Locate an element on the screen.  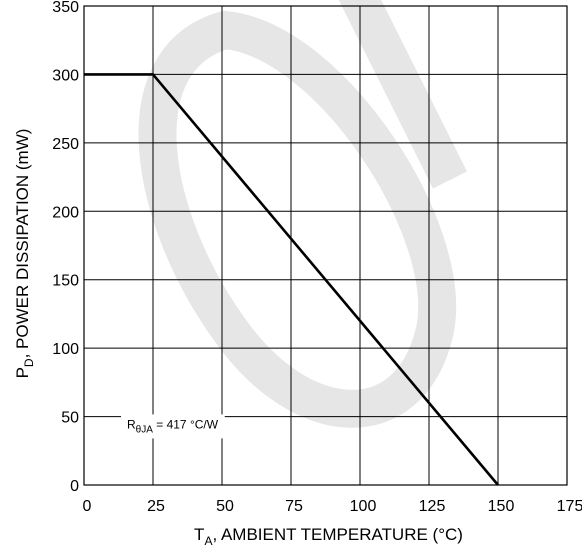
y-tick-label: 300 is located at coordinates (65, 75).